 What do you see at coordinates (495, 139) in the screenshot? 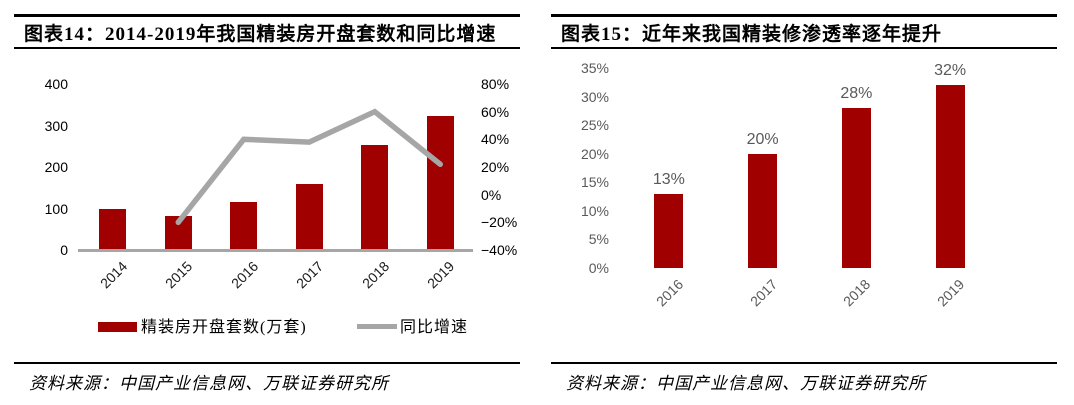
I see `right-axis-tick: 40%` at bounding box center [495, 139].